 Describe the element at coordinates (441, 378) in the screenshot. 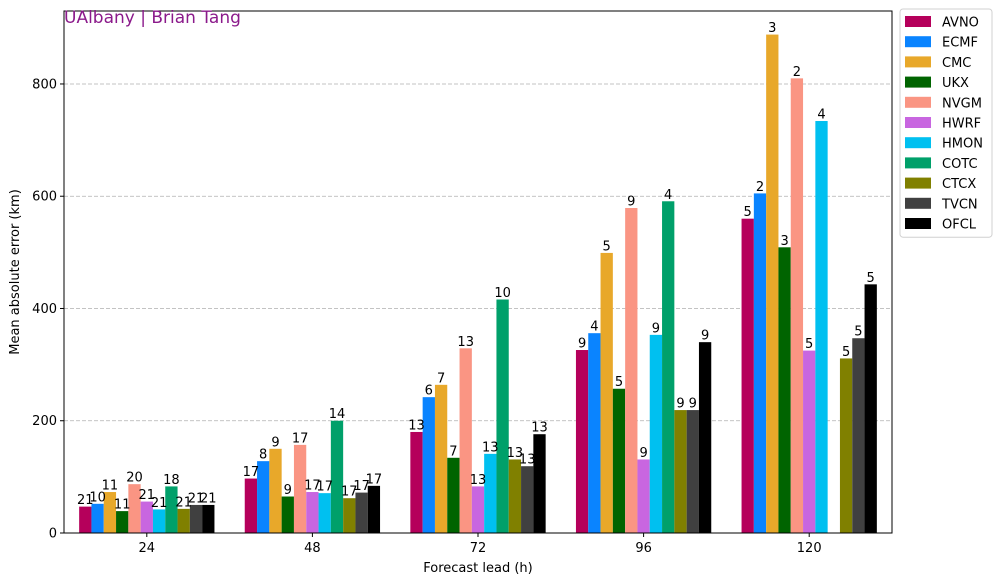

I see `bar-count-label: 7` at that location.